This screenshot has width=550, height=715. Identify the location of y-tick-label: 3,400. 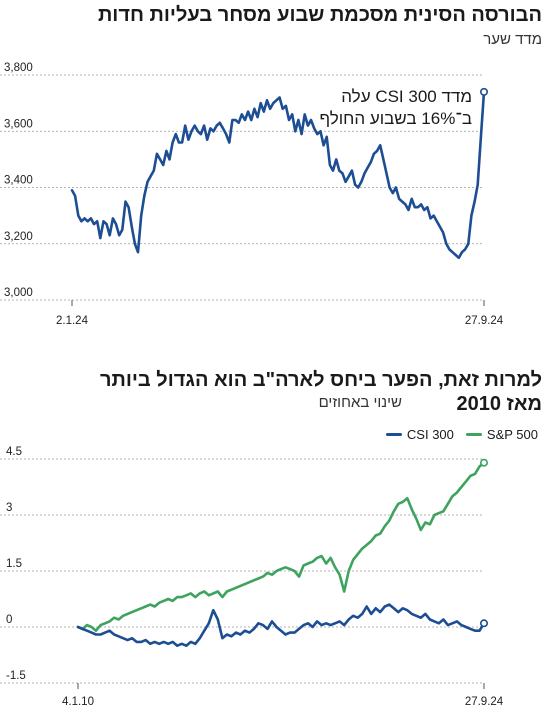
(18, 181).